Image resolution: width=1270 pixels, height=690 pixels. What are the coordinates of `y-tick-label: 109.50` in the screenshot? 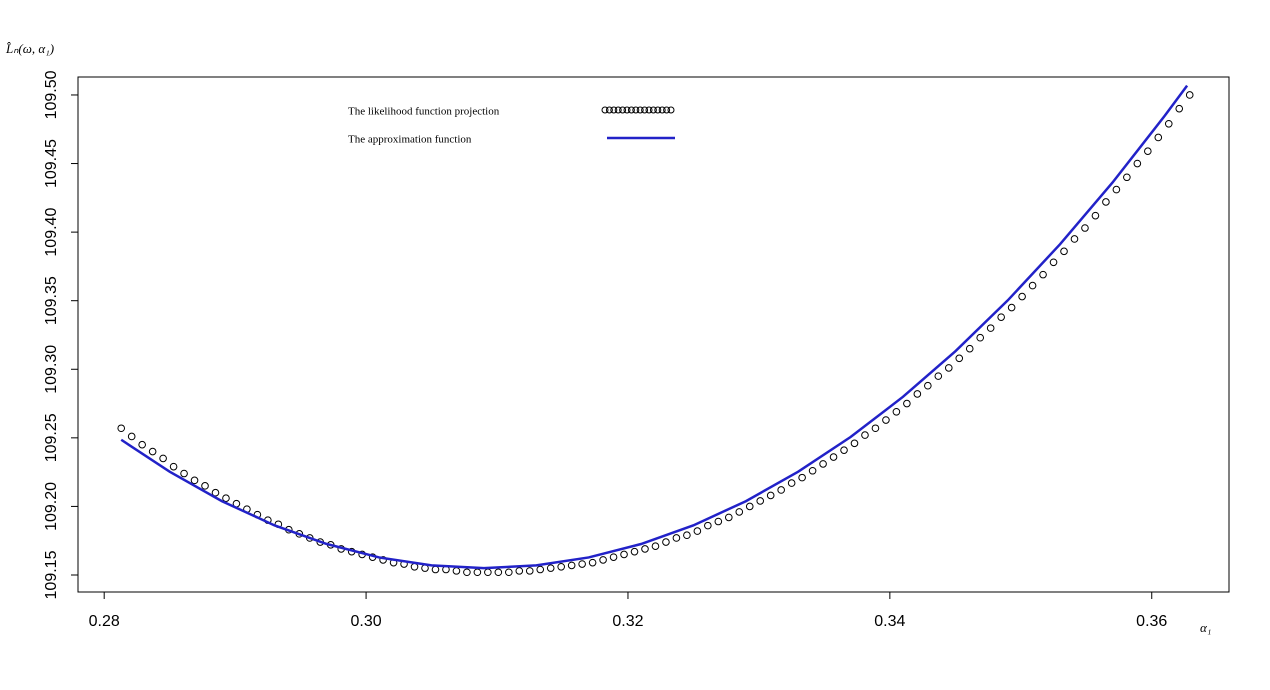 It's located at (51, 94).